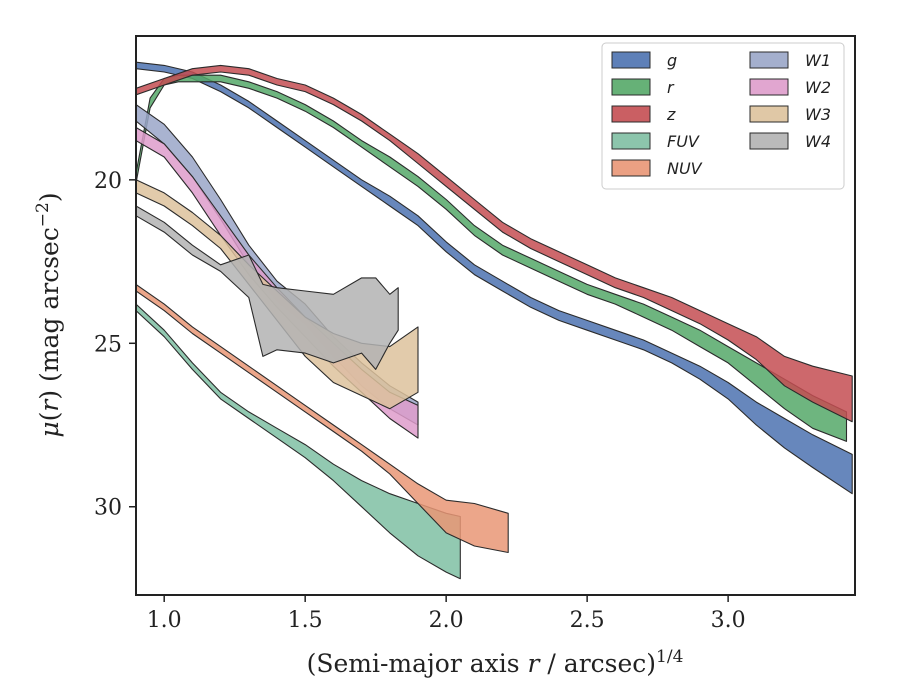 This screenshot has height=700, width=900. What do you see at coordinates (769, 114) in the screenshot?
I see `legend-swatch-w3` at bounding box center [769, 114].